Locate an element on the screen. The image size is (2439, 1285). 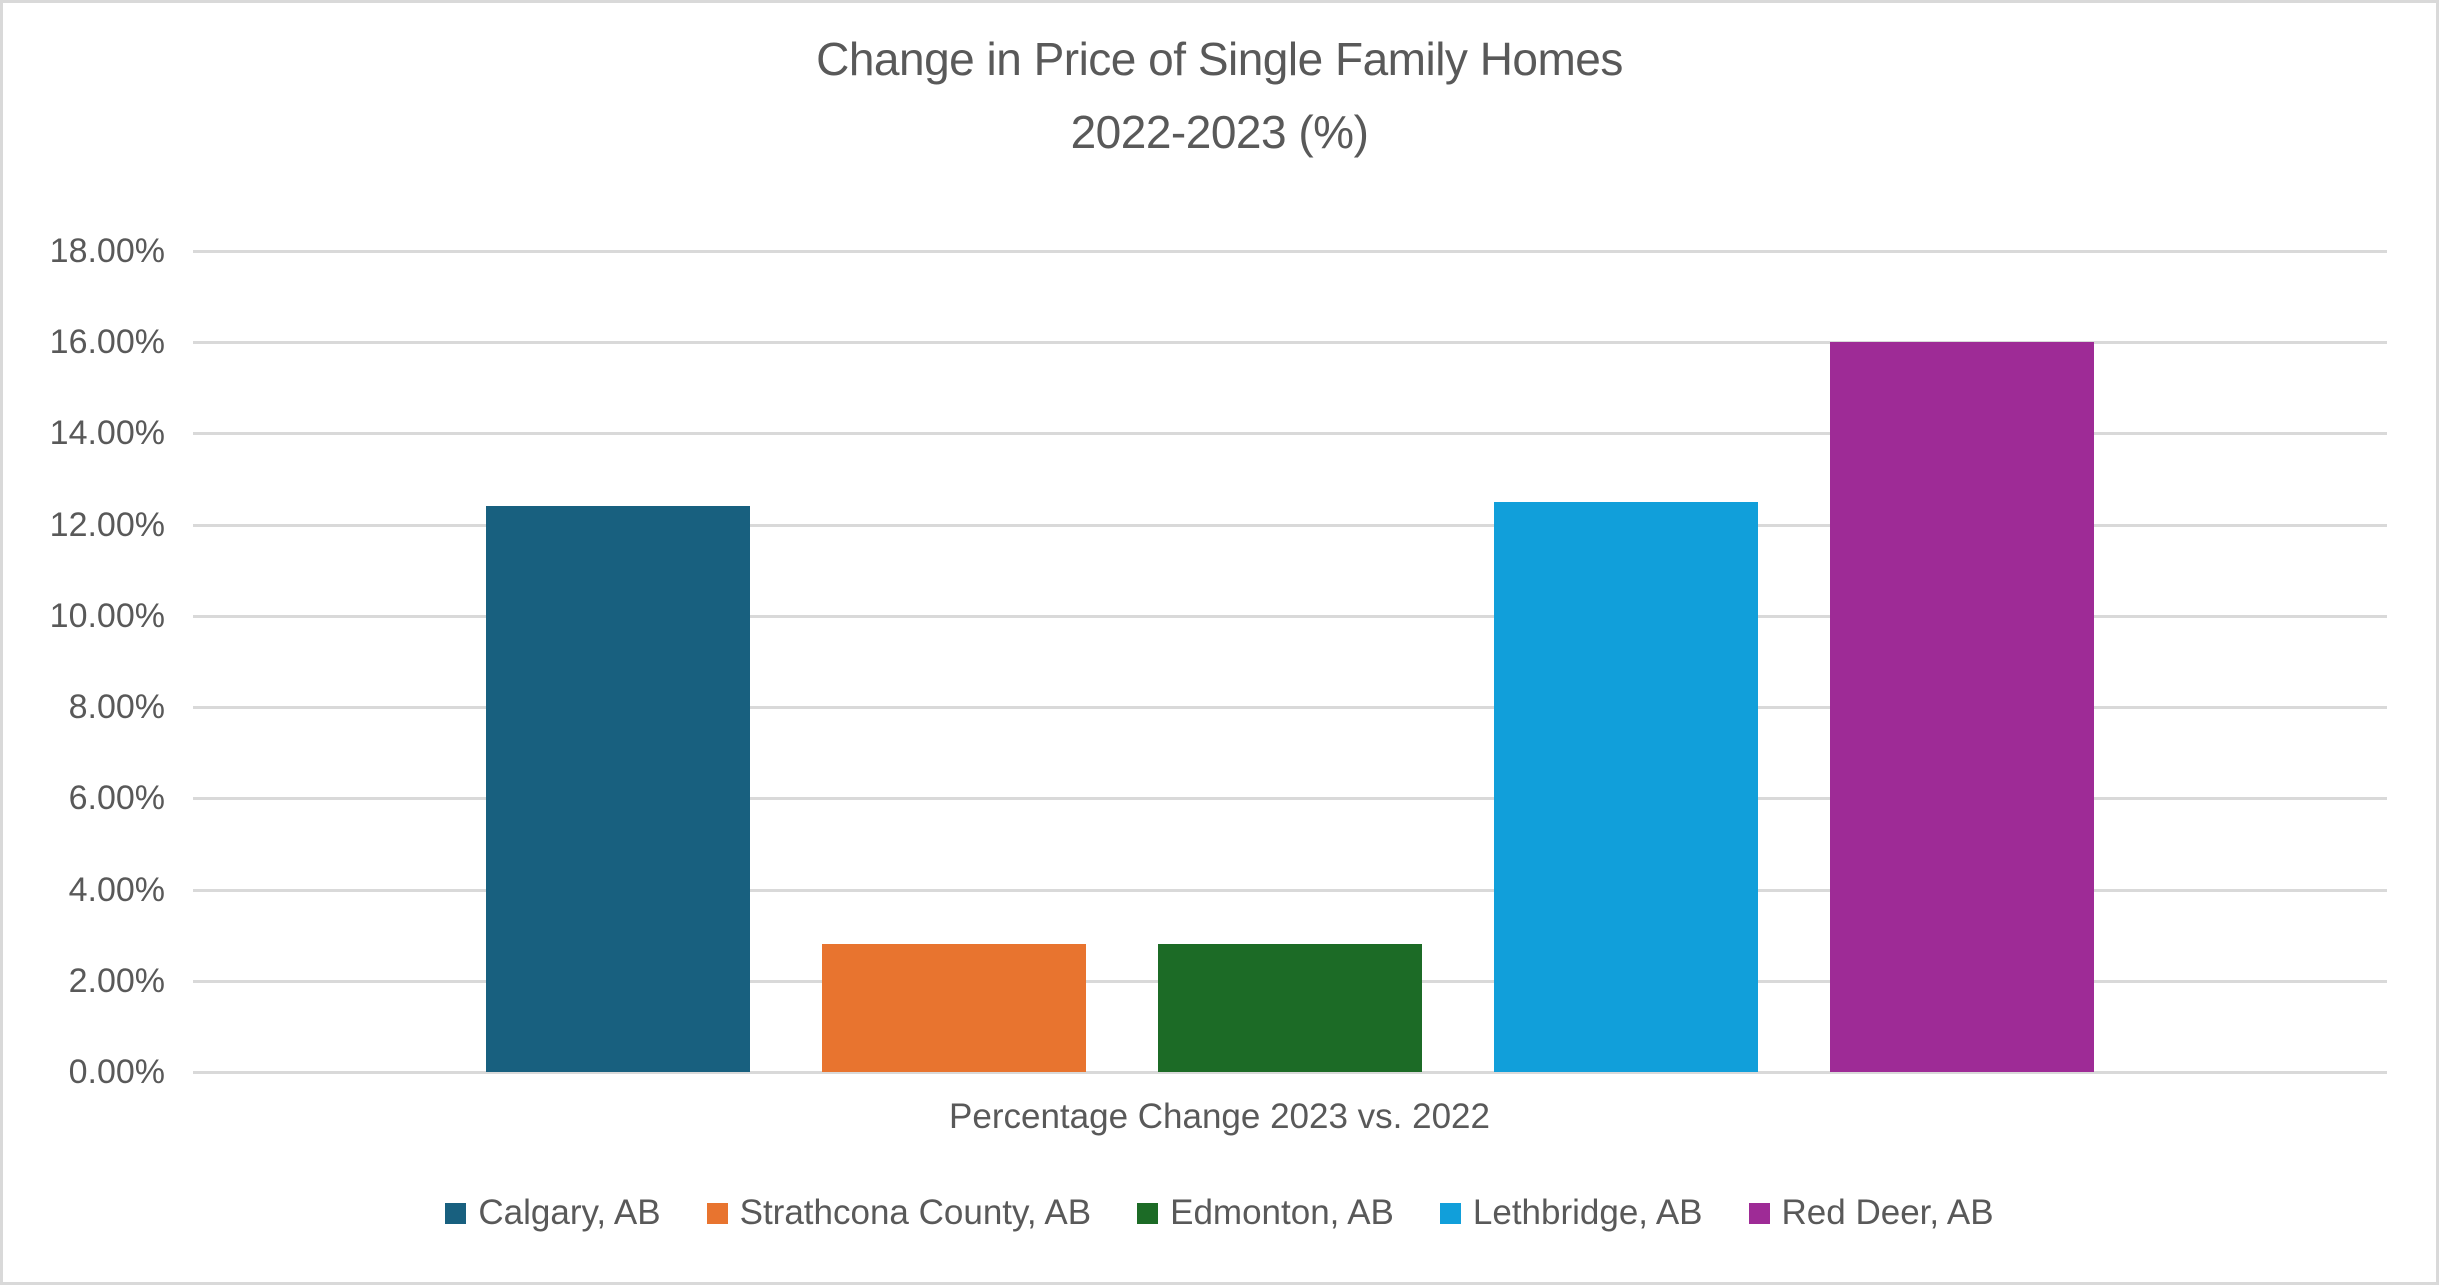
legend-label: Red Deer, AB is located at coordinates (1887, 1212).